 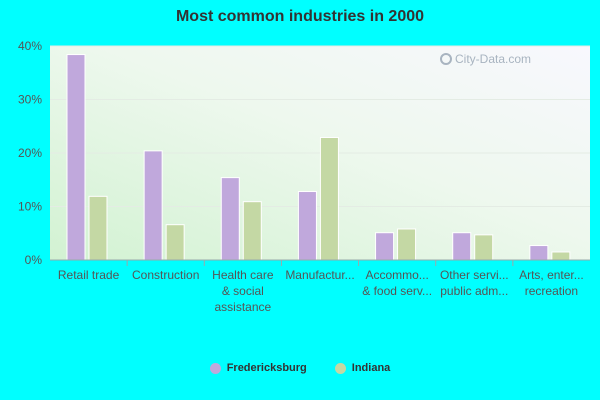 I want to click on legend-item: Fredericksburg, so click(x=258, y=368).